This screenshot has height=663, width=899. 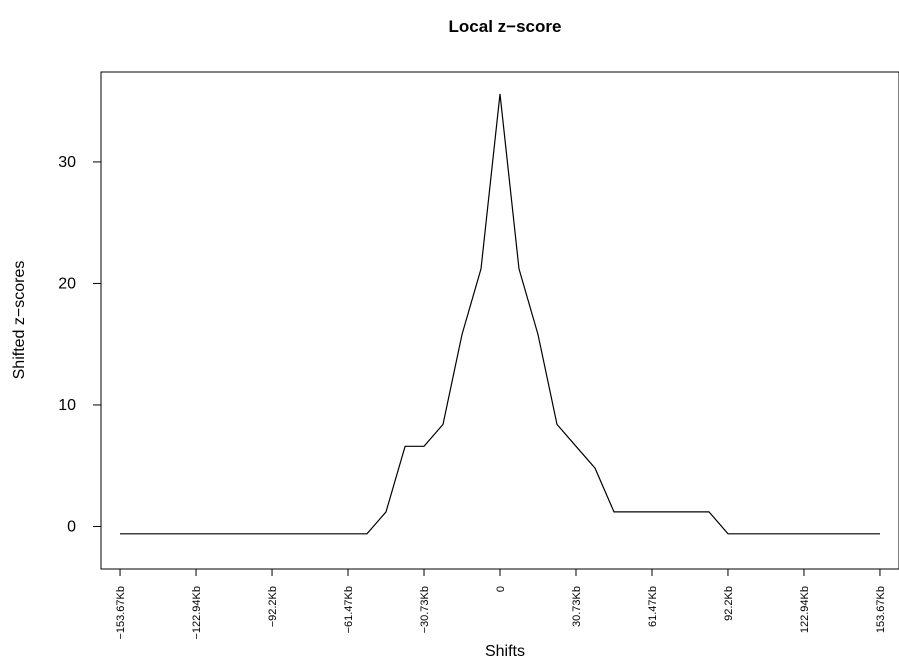 What do you see at coordinates (653, 606) in the screenshot?
I see `x-tick-label: 61.47Kb` at bounding box center [653, 606].